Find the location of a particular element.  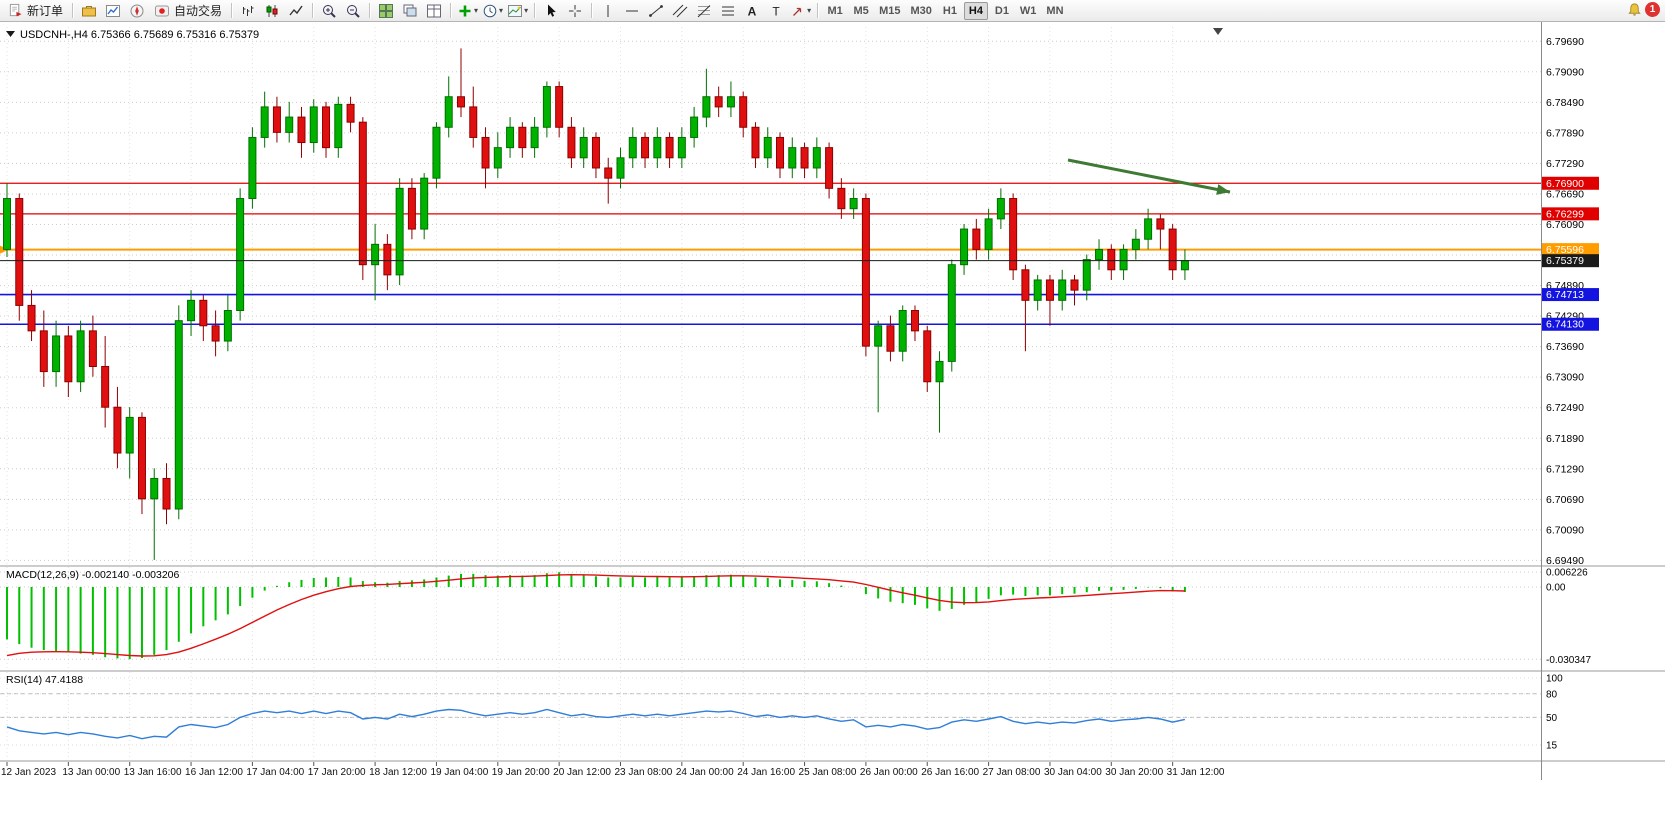

trend-arrow-annotation is located at coordinates (1149, 176).